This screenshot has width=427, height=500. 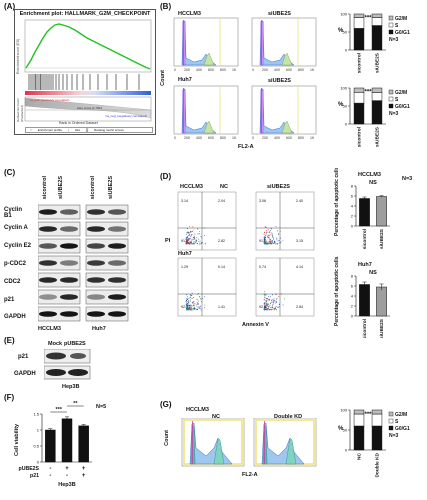 I want to click on b-cellline-2: Huh7, so click(x=185, y=80).